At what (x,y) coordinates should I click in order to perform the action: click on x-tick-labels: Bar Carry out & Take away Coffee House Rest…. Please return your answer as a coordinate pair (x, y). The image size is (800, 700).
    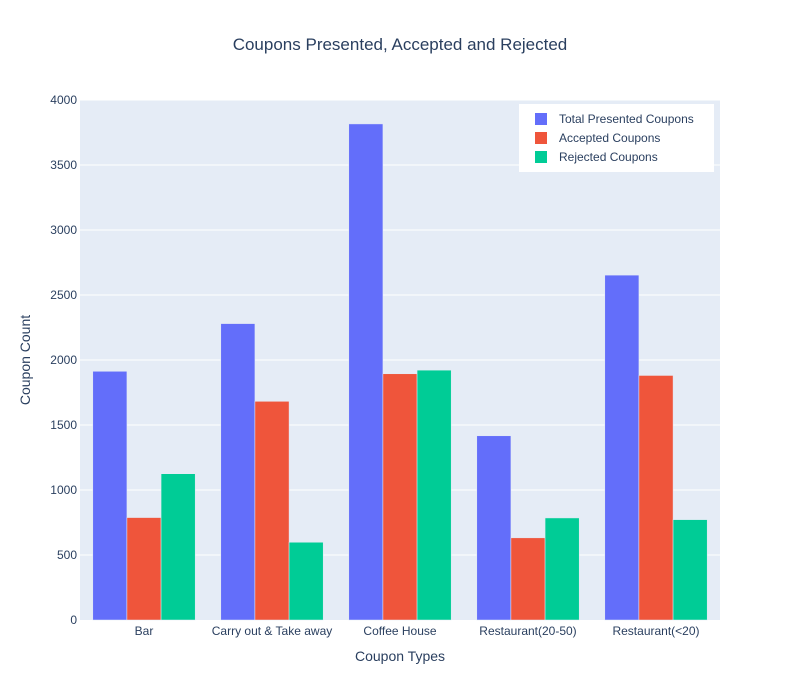
    Looking at the image, I should click on (417, 631).